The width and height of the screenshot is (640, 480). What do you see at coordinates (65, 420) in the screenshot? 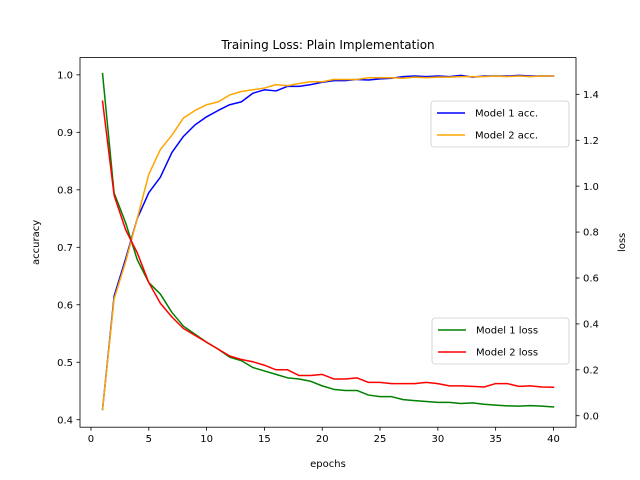
I see `left-y-tick-label: 0.4` at bounding box center [65, 420].